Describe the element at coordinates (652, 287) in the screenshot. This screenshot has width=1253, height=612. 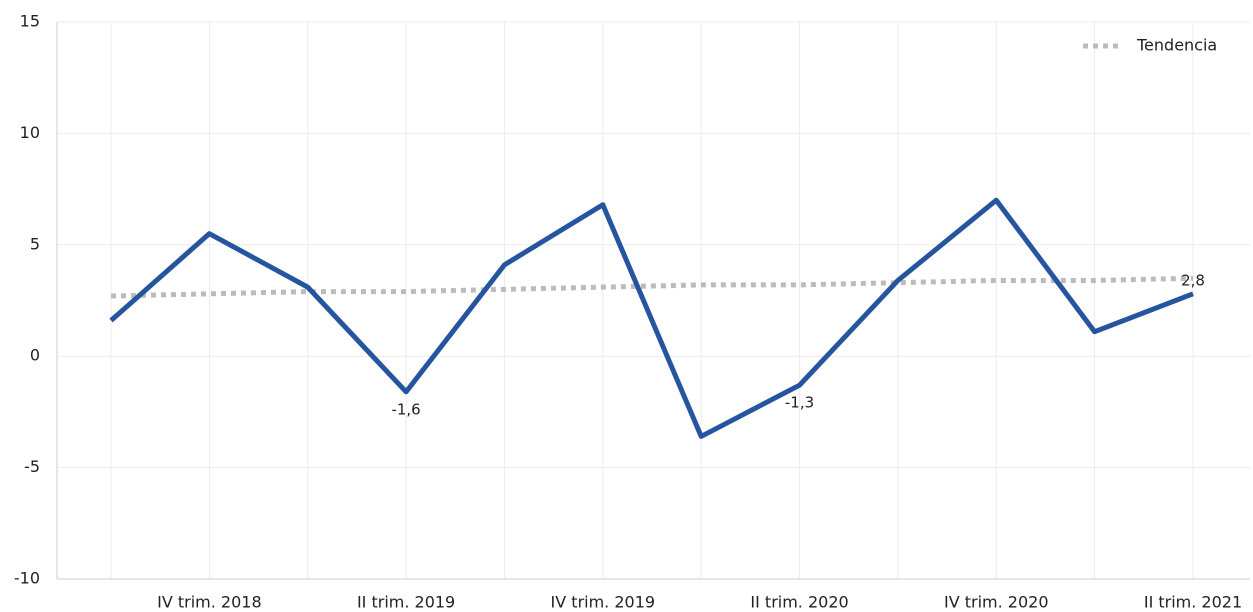
I see `series-line` at that location.